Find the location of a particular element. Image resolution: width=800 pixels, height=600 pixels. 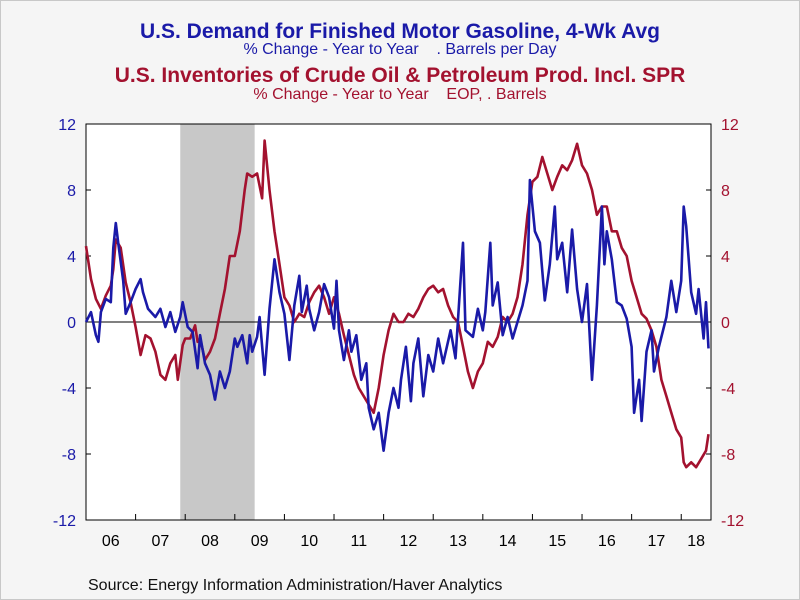

y-tick-label-right: -12 is located at coordinates (732, 521).